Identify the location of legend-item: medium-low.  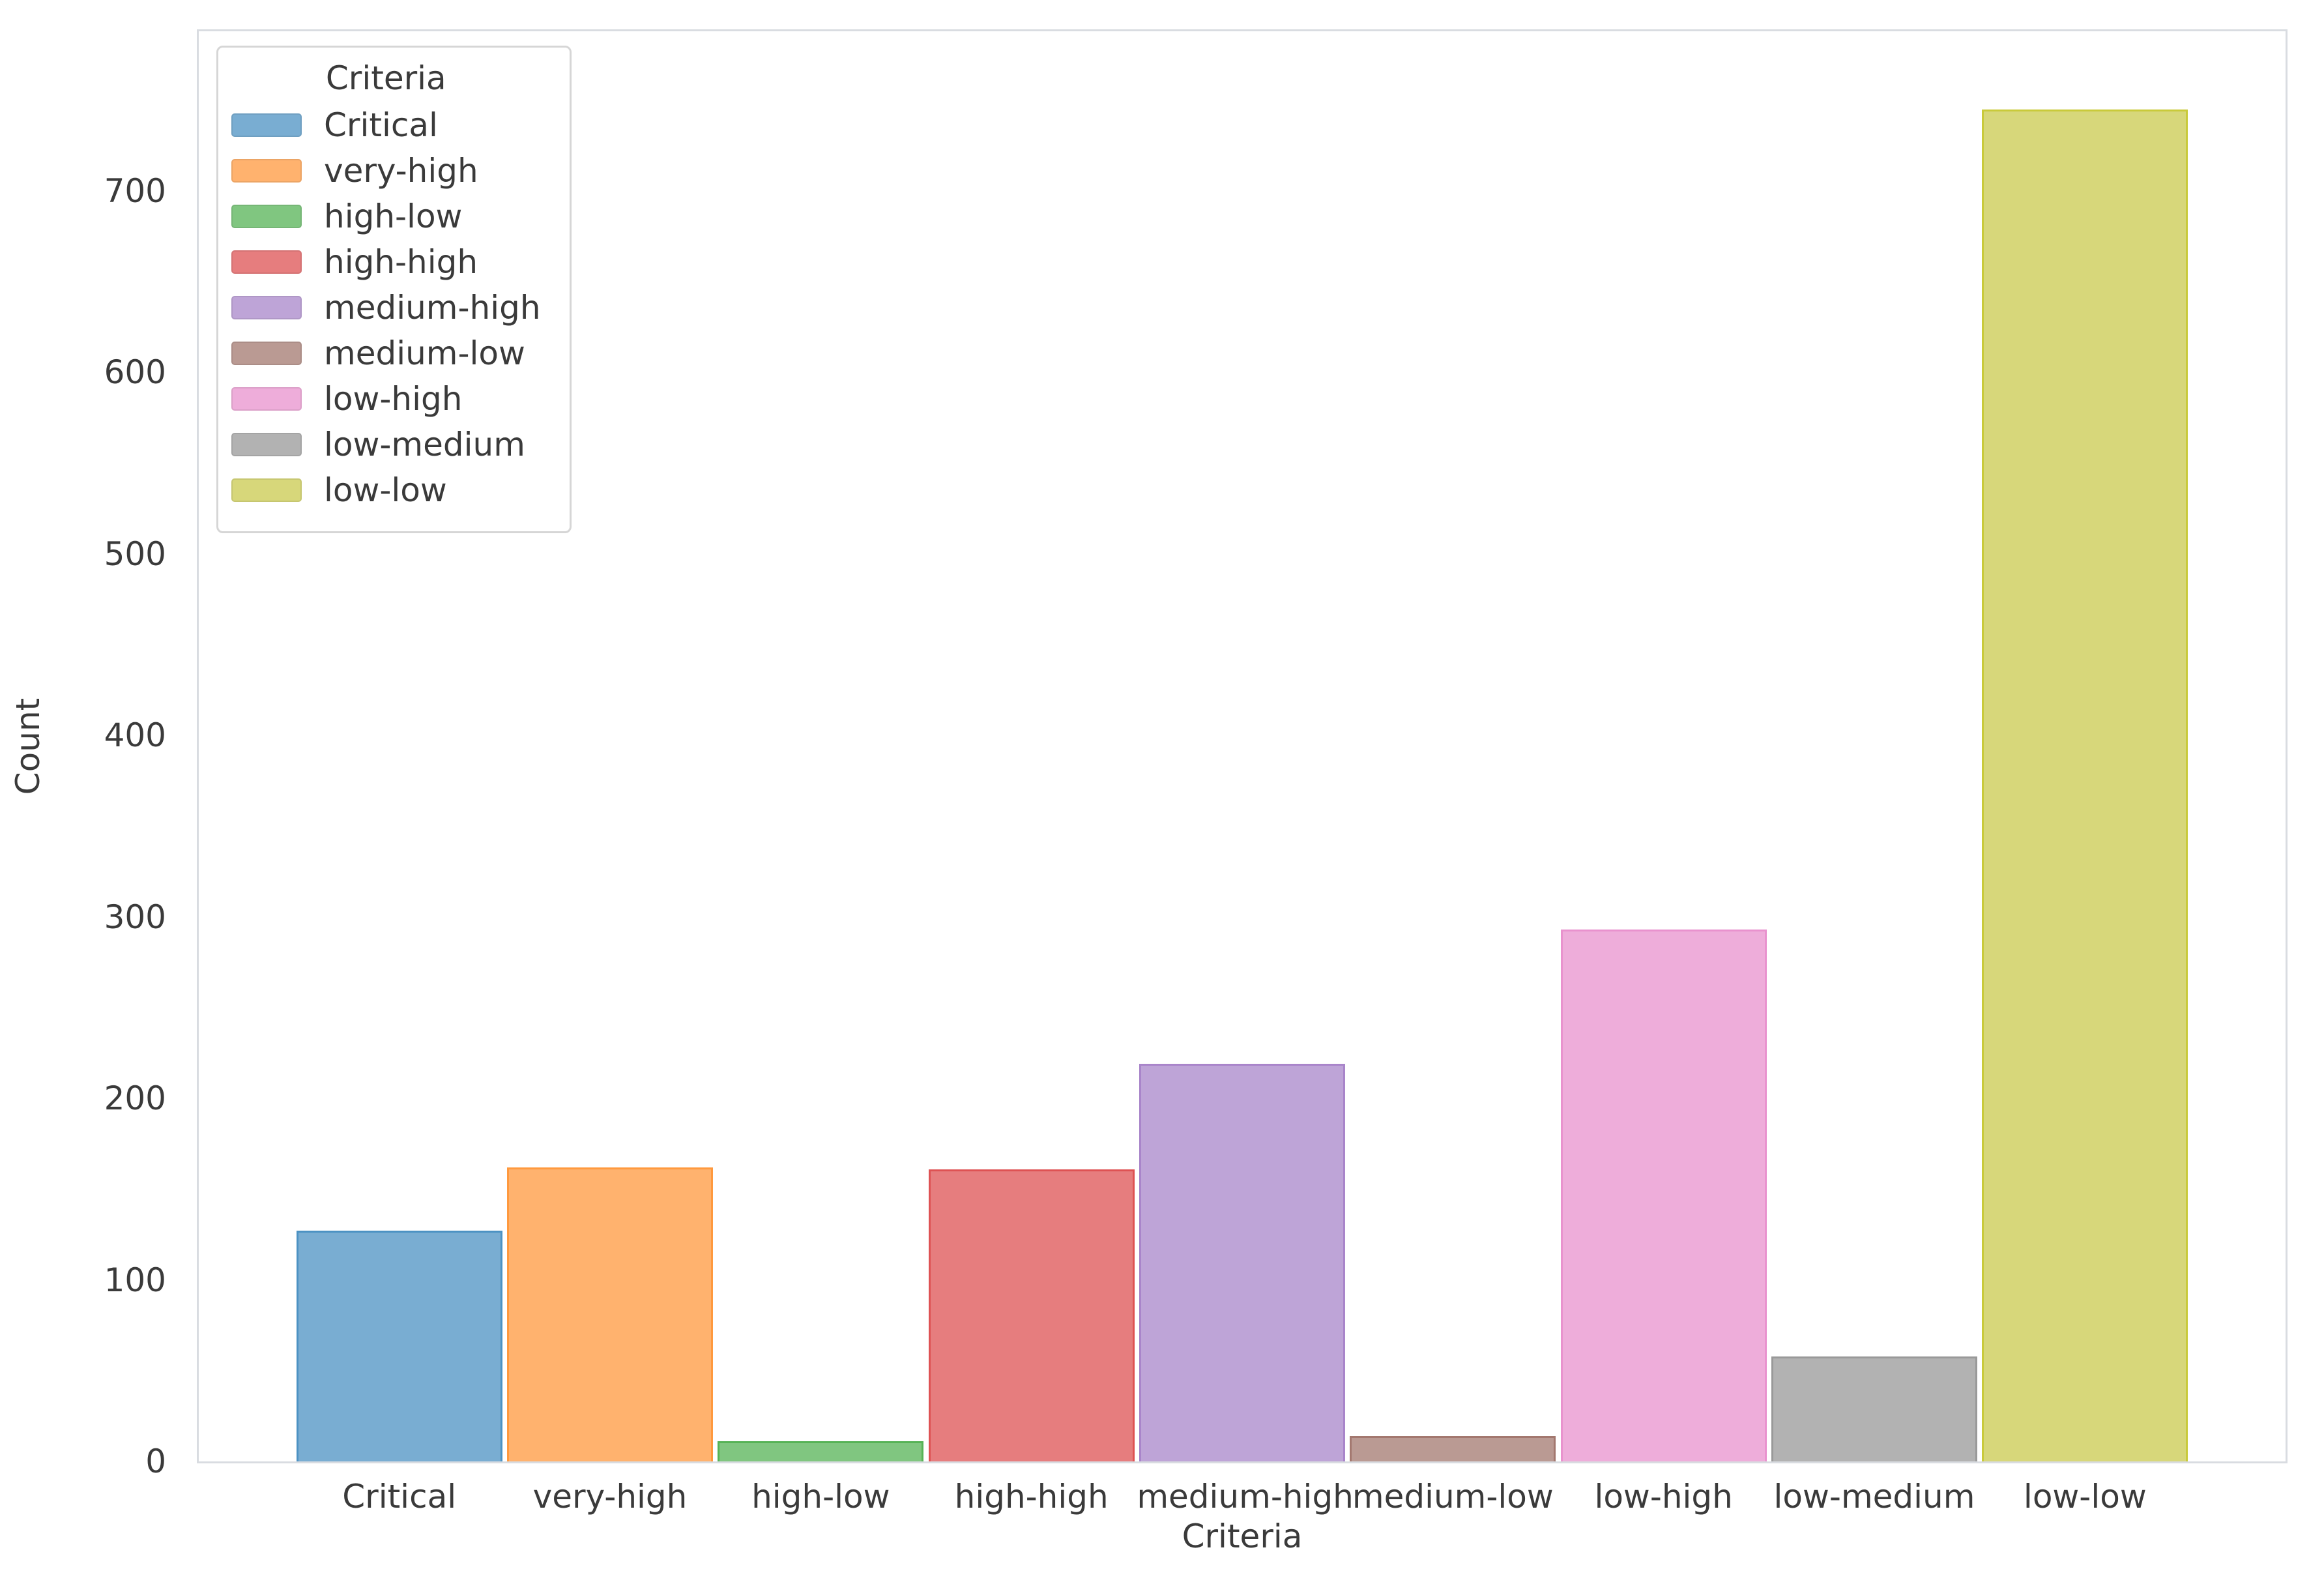
(386, 353).